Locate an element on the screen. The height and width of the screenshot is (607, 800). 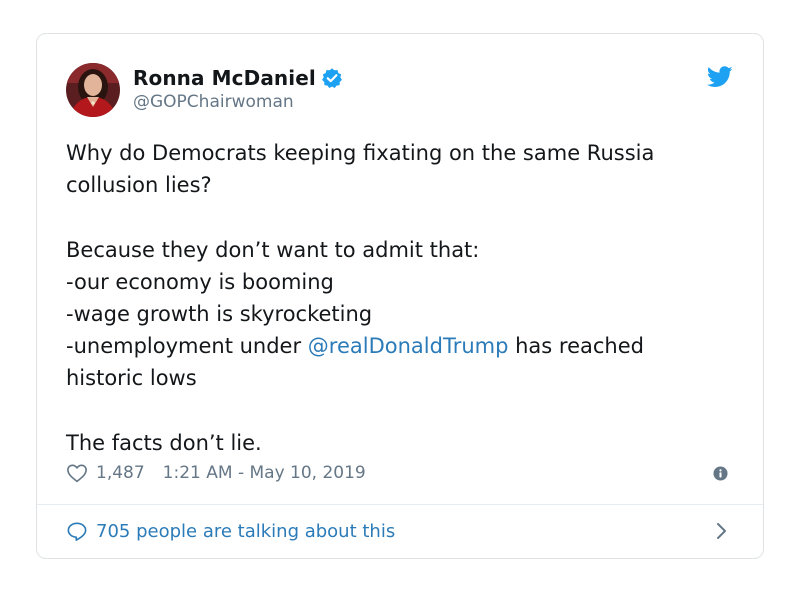
tweet-line: -wage growth is skyrocketing is located at coordinates (219, 314).